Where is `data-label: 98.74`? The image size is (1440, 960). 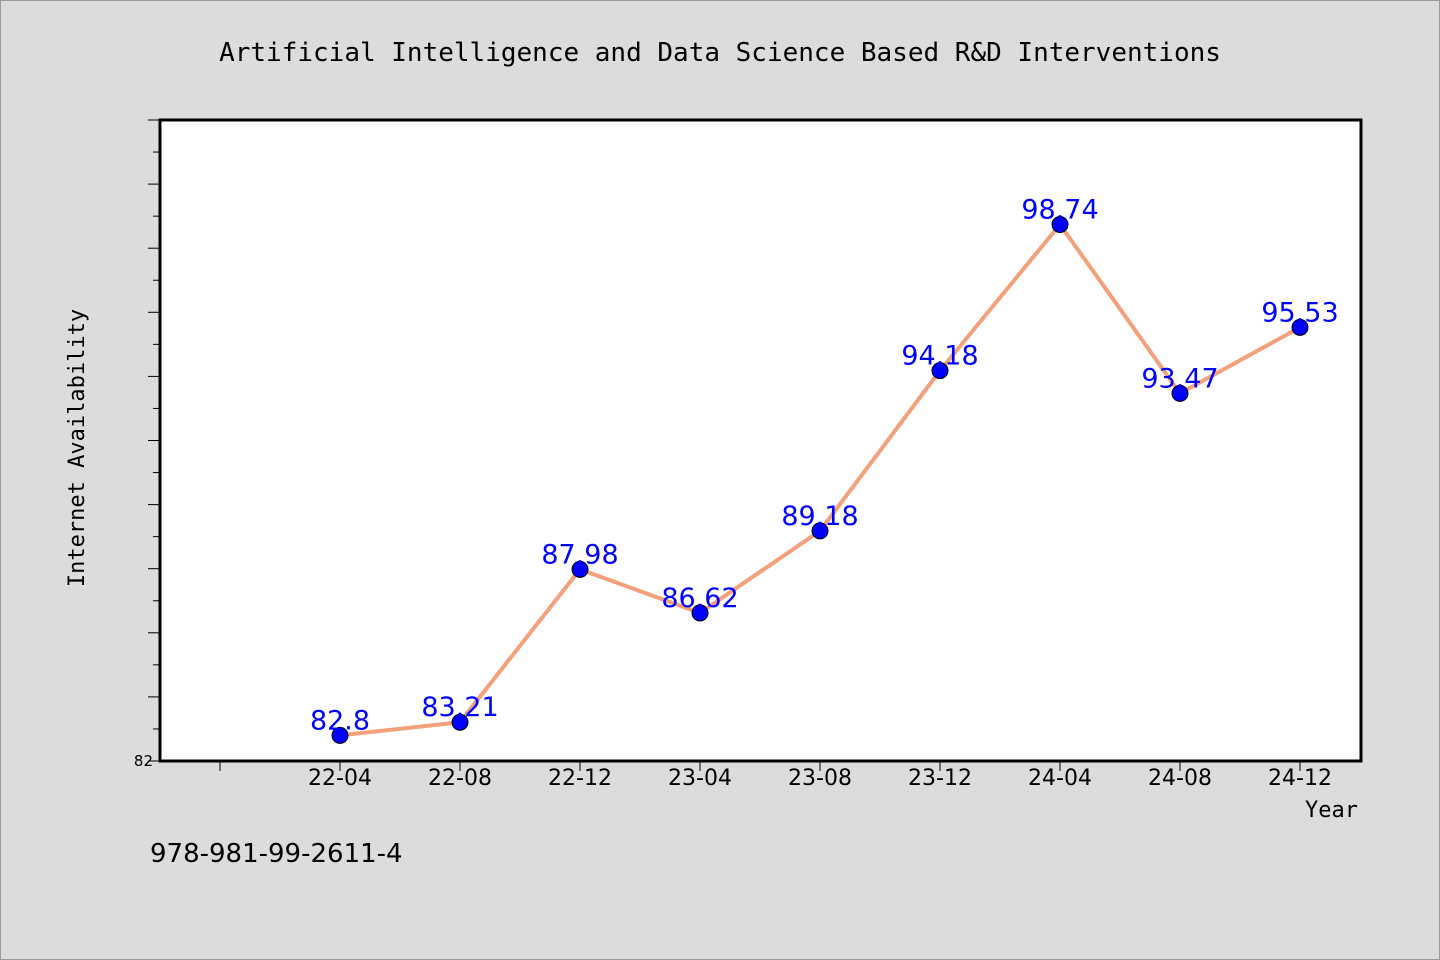 data-label: 98.74 is located at coordinates (1059, 209).